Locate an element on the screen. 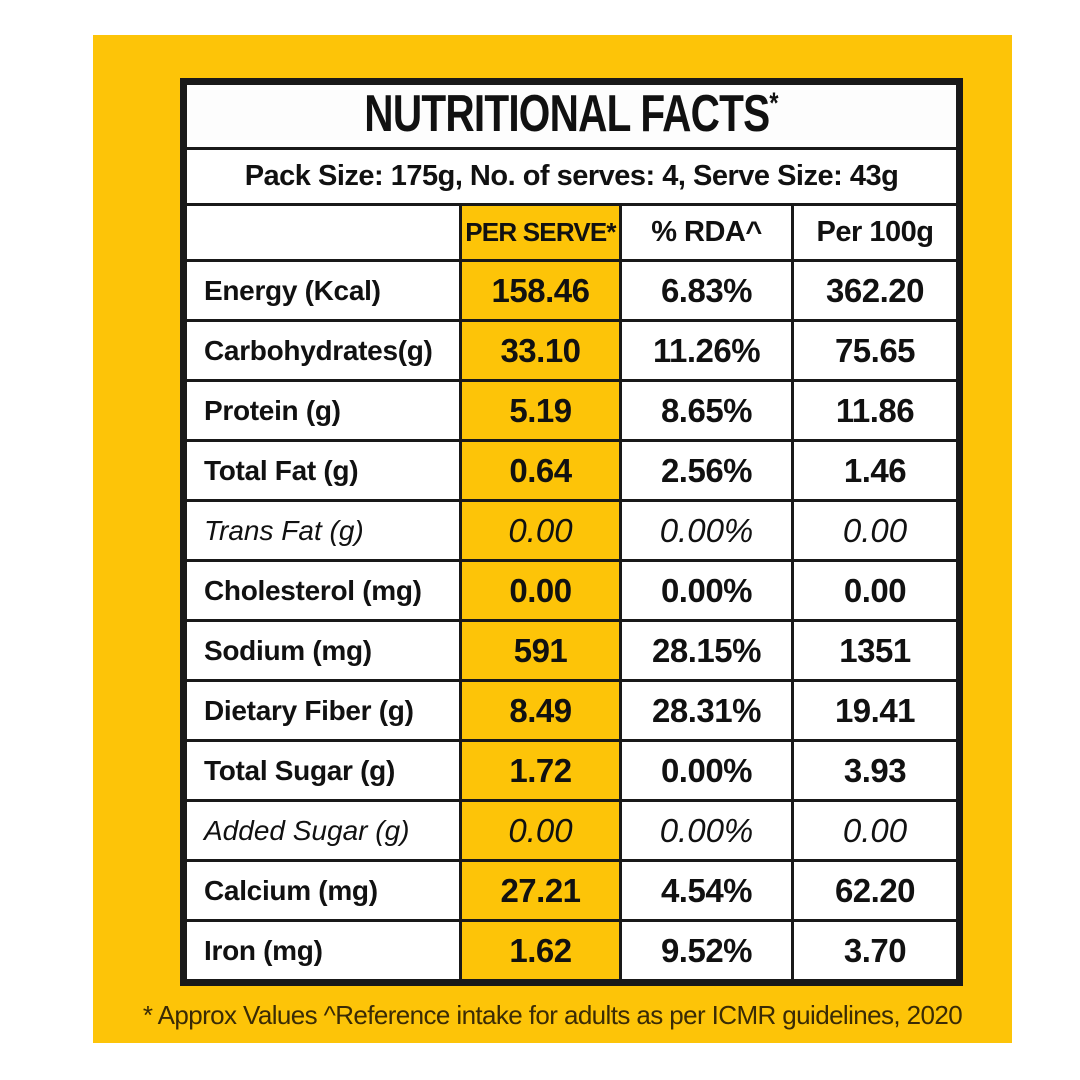 The width and height of the screenshot is (1080, 1080). header-per-100g: Per 100g is located at coordinates (873, 232).